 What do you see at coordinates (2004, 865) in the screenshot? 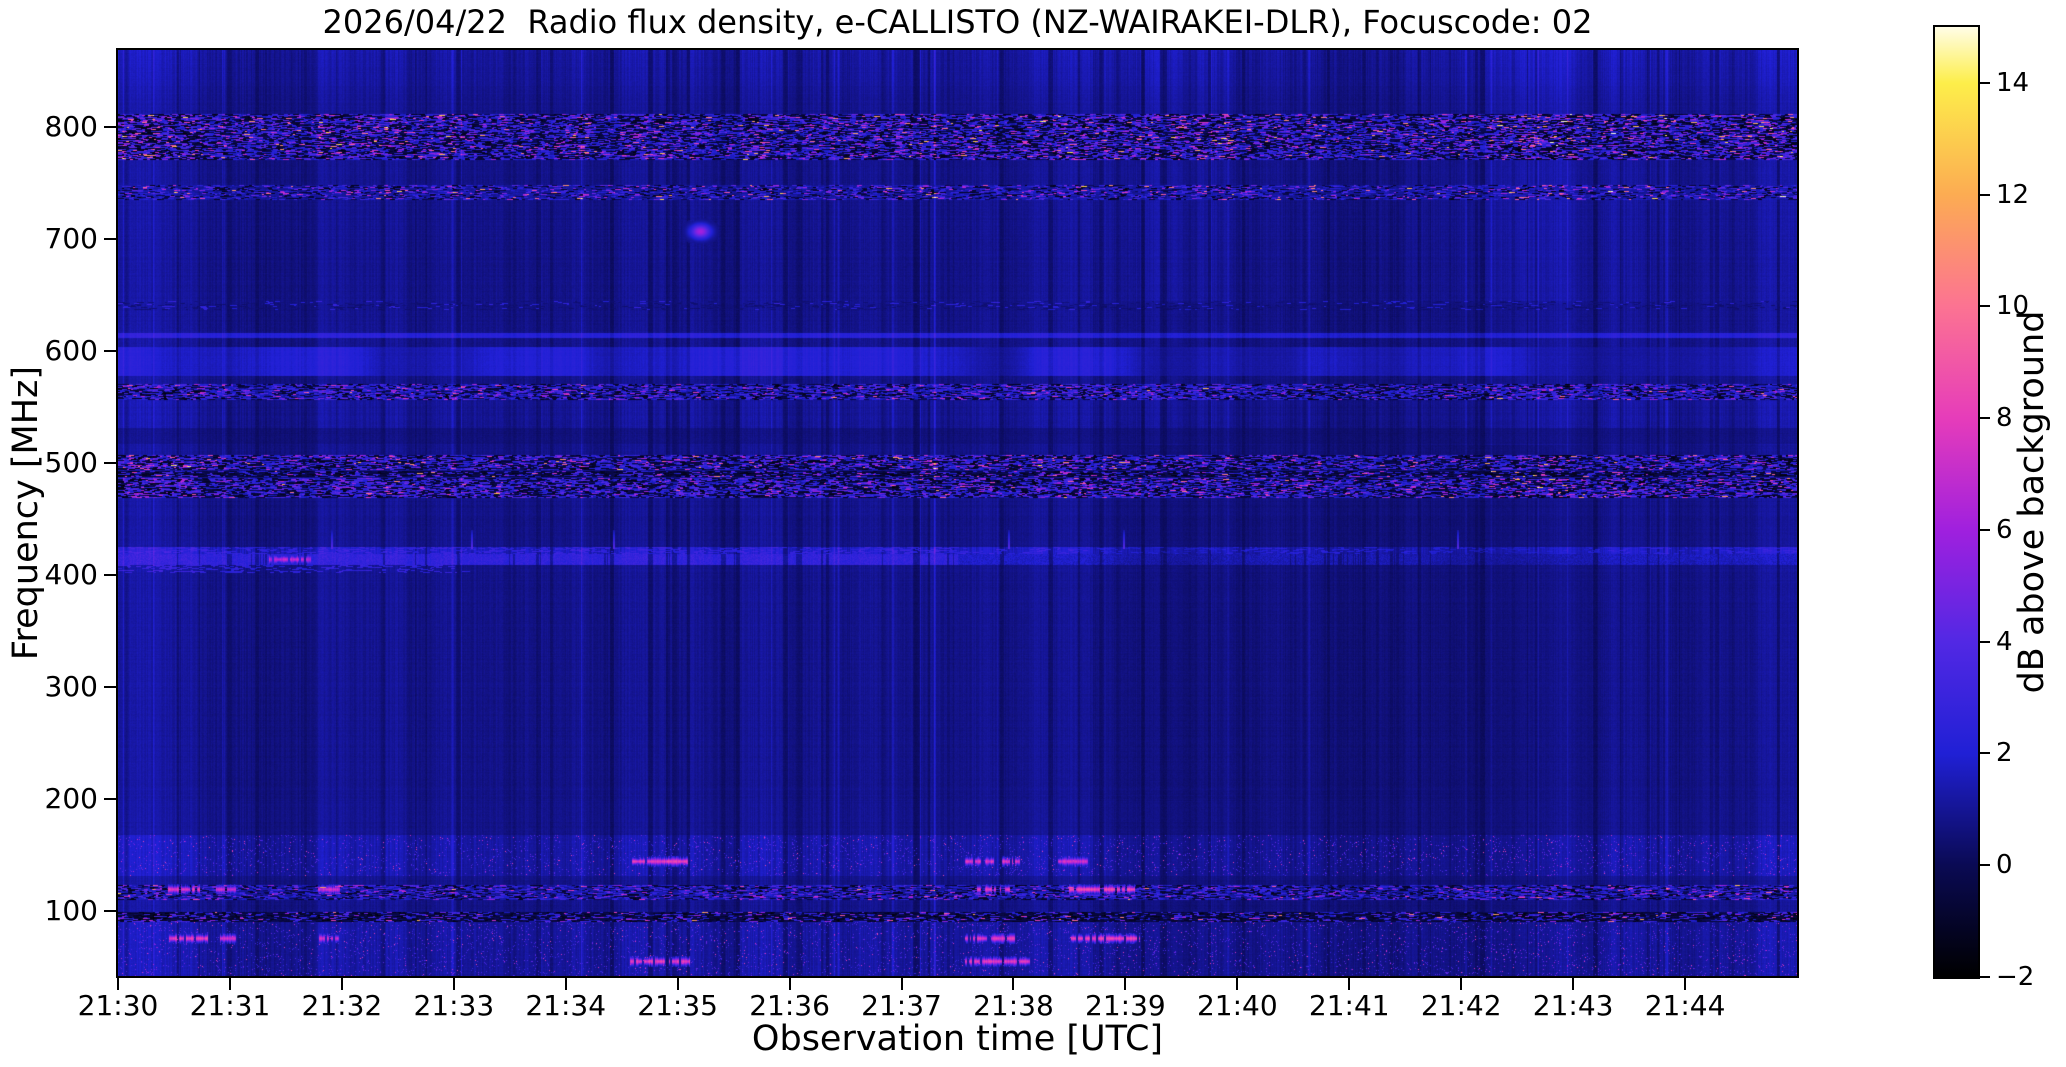
I see `colorbar-tick-label: 0` at bounding box center [2004, 865].